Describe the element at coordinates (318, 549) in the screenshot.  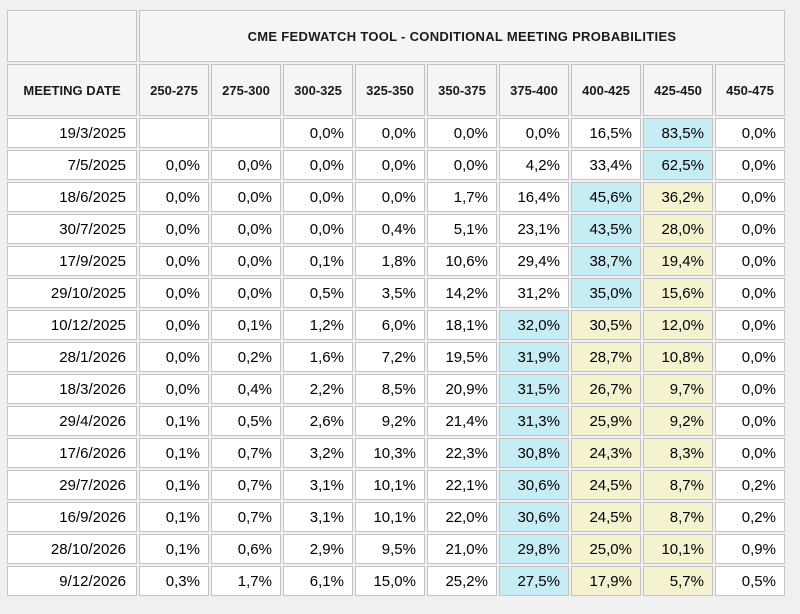
I see `probability-cell: 2,9%` at that location.